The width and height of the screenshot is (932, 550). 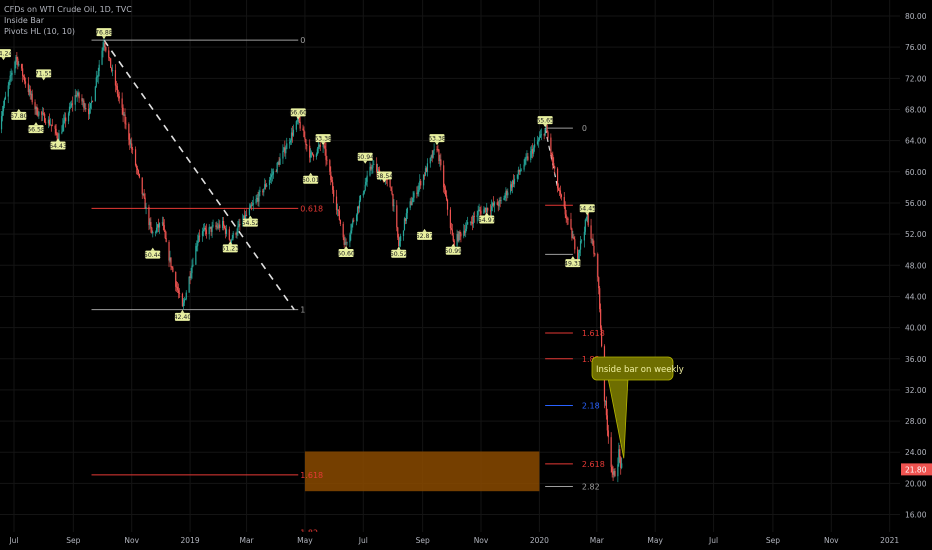 I want to click on time-tick-label: Nov, so click(x=831, y=540).